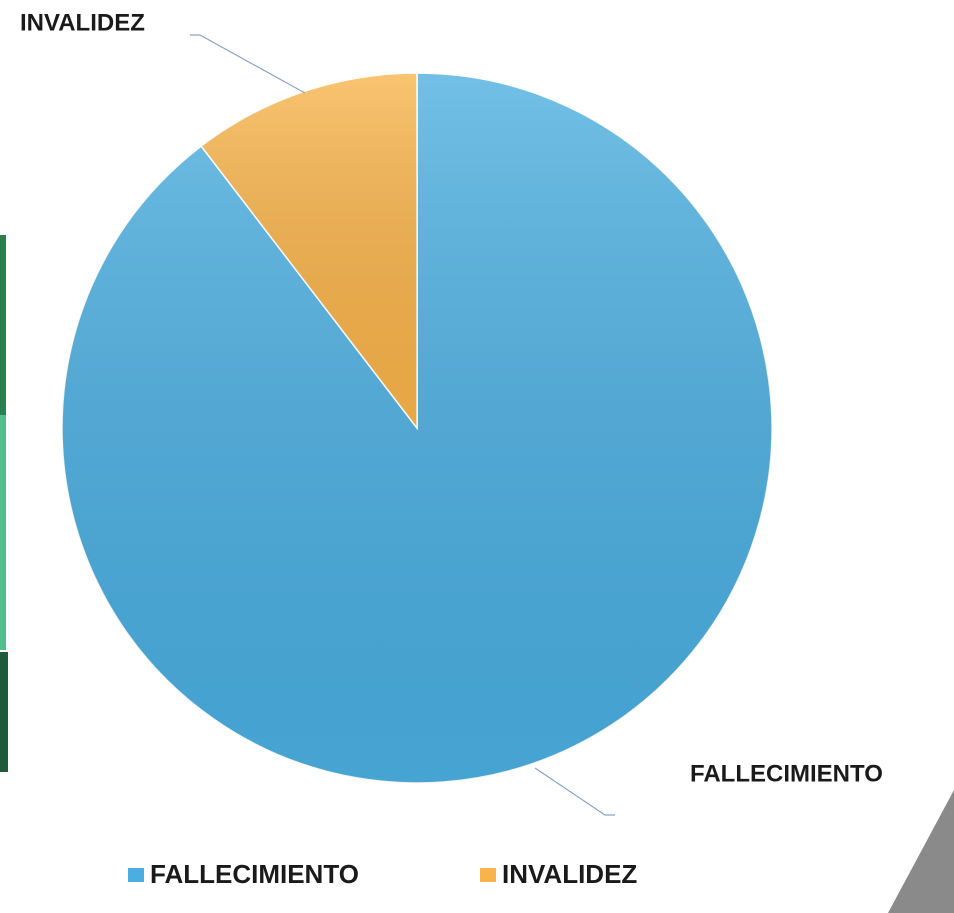 The image size is (954, 913). What do you see at coordinates (786, 773) in the screenshot?
I see `slice-label: FALLECIMIENTO` at bounding box center [786, 773].